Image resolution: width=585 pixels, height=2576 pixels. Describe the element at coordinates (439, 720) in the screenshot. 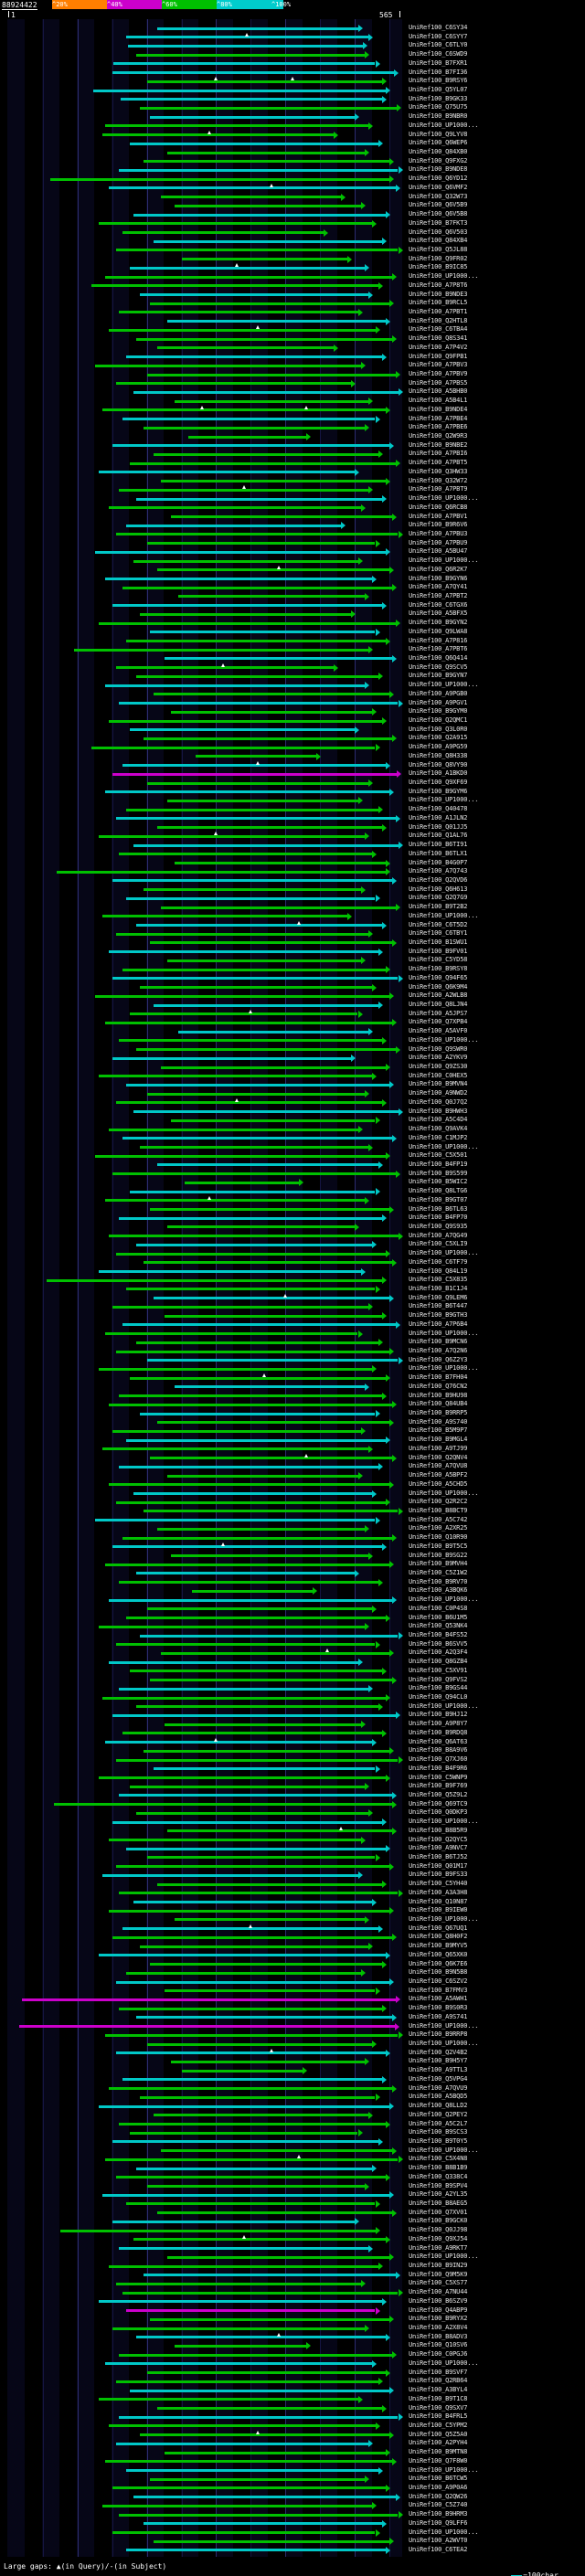

I see `hit-label: UniRef100_Q2QMC1` at that location.